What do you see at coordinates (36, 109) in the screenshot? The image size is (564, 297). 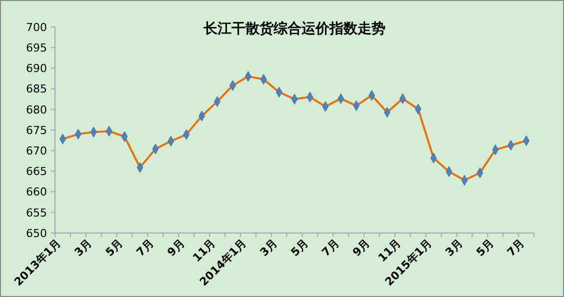 I see `y-tick-label: 680` at bounding box center [36, 109].